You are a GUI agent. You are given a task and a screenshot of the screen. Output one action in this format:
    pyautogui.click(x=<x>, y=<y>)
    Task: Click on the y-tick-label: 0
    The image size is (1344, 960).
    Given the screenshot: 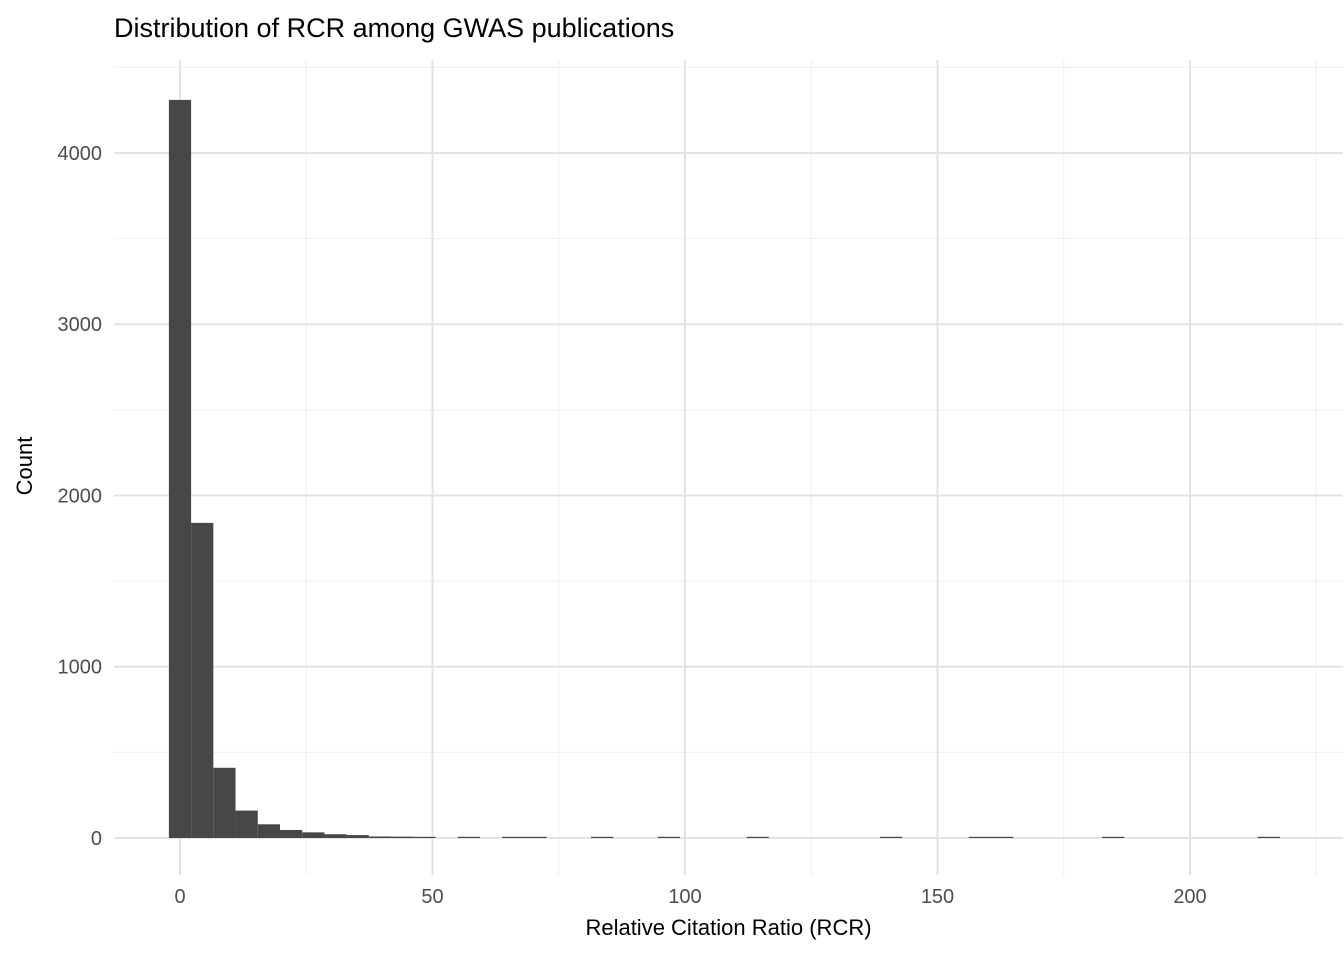 What is the action you would take?
    pyautogui.click(x=96, y=839)
    